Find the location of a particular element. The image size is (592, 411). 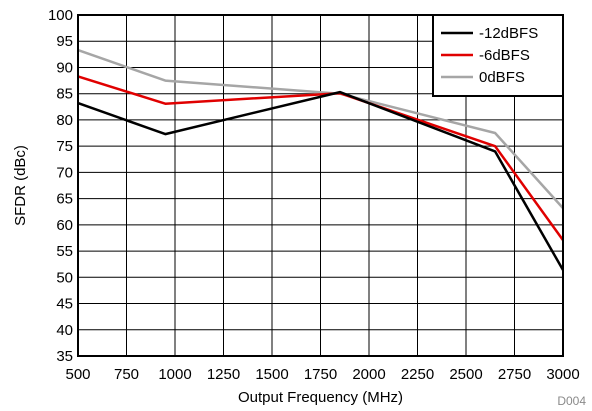

y-tick-label: 70 is located at coordinates (64, 172).